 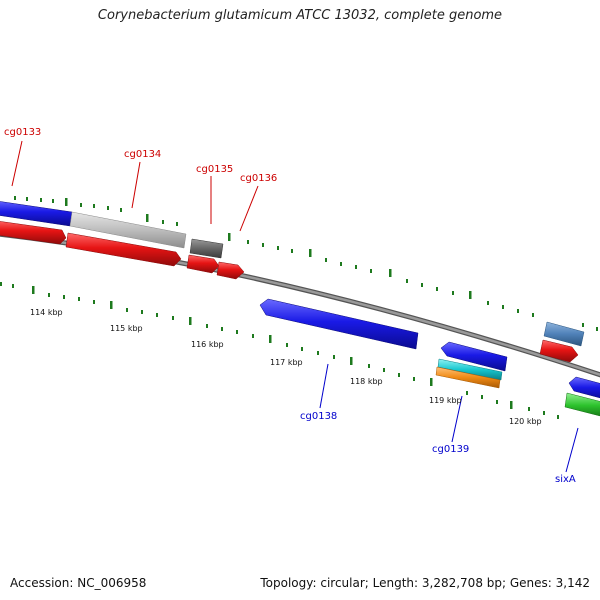 What do you see at coordinates (126, 328) in the screenshot?
I see `scale-label-115: 115 kbp` at bounding box center [126, 328].